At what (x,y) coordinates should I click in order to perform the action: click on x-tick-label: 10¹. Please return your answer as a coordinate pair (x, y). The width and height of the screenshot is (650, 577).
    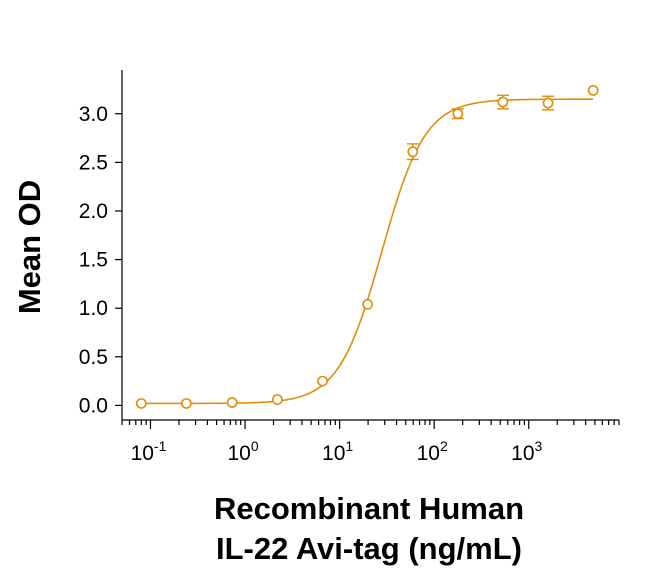
    Looking at the image, I should click on (337, 451).